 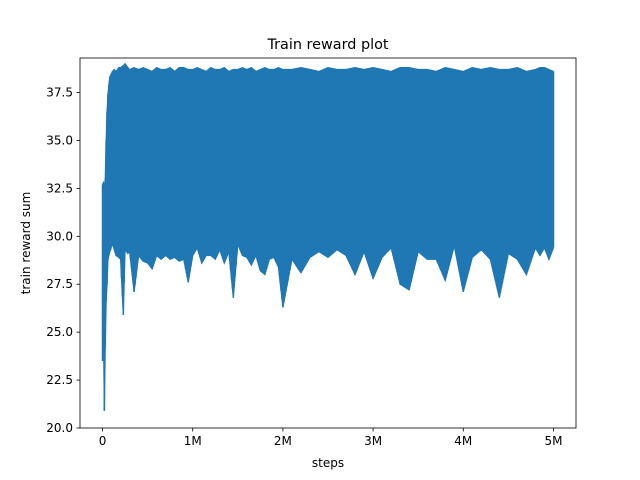 What do you see at coordinates (283, 441) in the screenshot?
I see `x-tick-label: 2M` at bounding box center [283, 441].